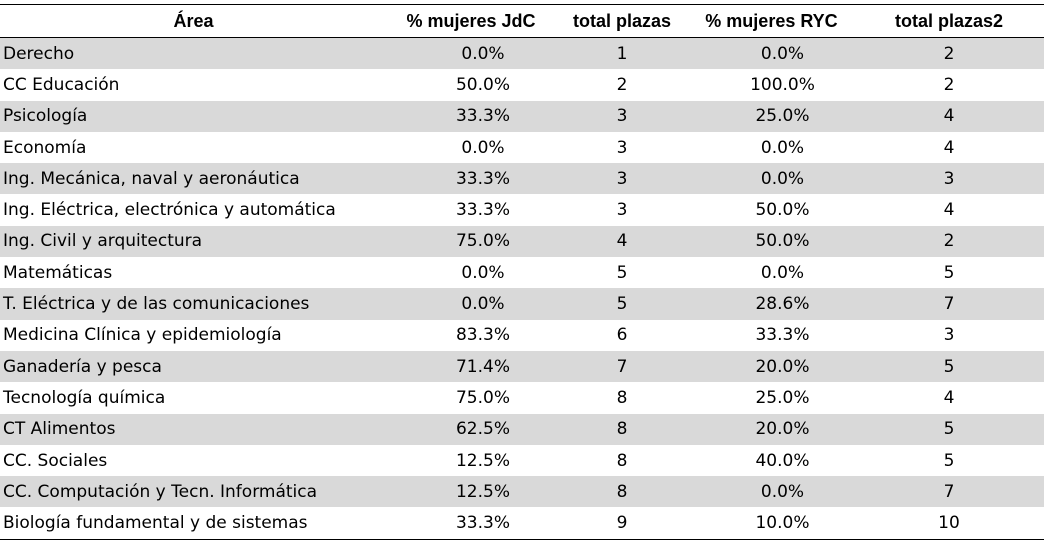  What do you see at coordinates (58, 272) in the screenshot?
I see `cell-area: Matemáticas` at bounding box center [58, 272].